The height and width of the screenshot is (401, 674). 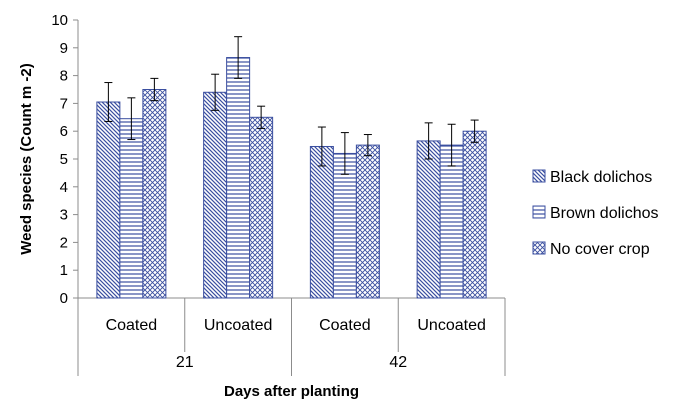 What do you see at coordinates (64, 48) in the screenshot?
I see `y-tick-label: 9` at bounding box center [64, 48].